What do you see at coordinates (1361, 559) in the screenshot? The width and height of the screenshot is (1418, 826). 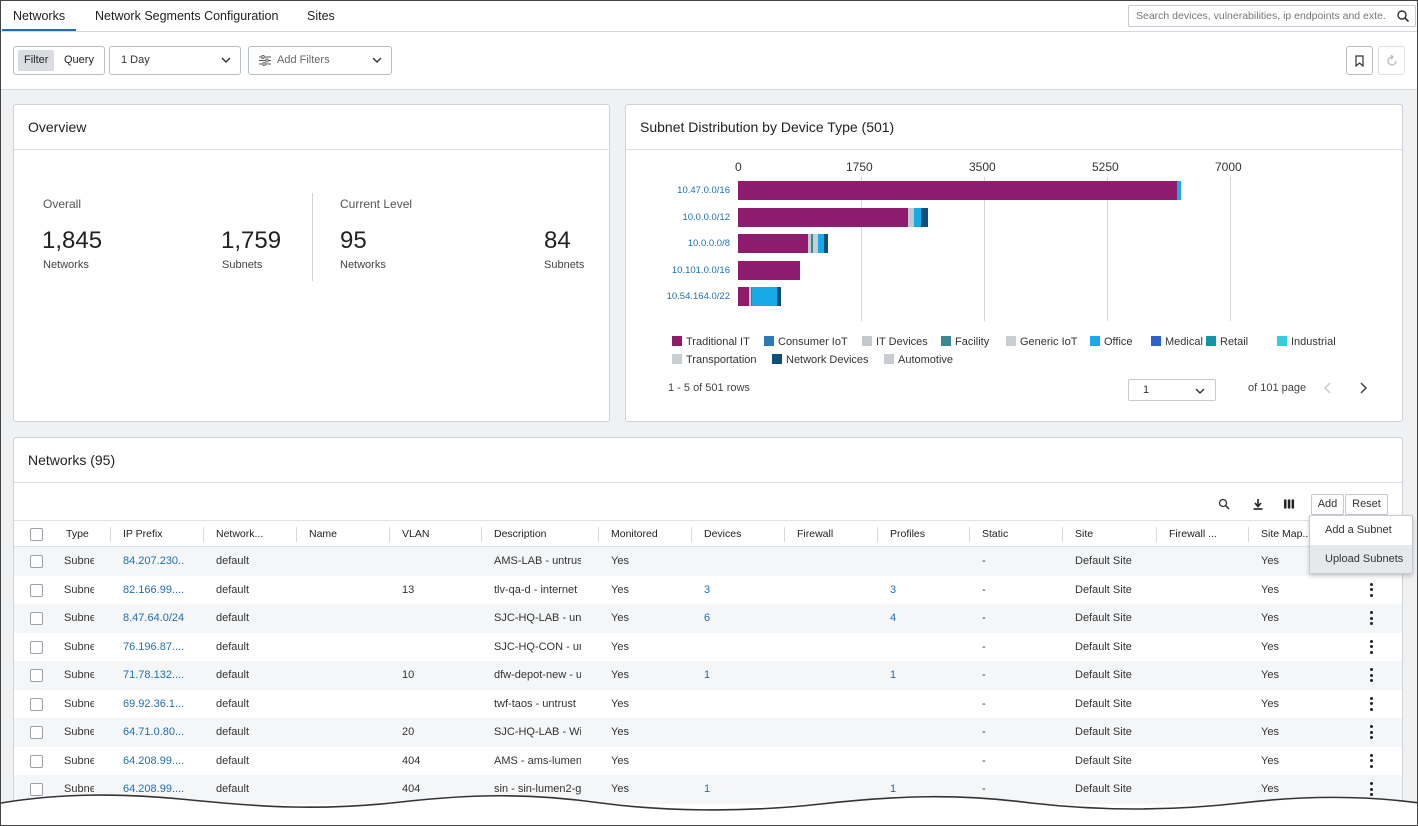 I see `upload-subnets-menu-item: Upload Subnets` at bounding box center [1361, 559].